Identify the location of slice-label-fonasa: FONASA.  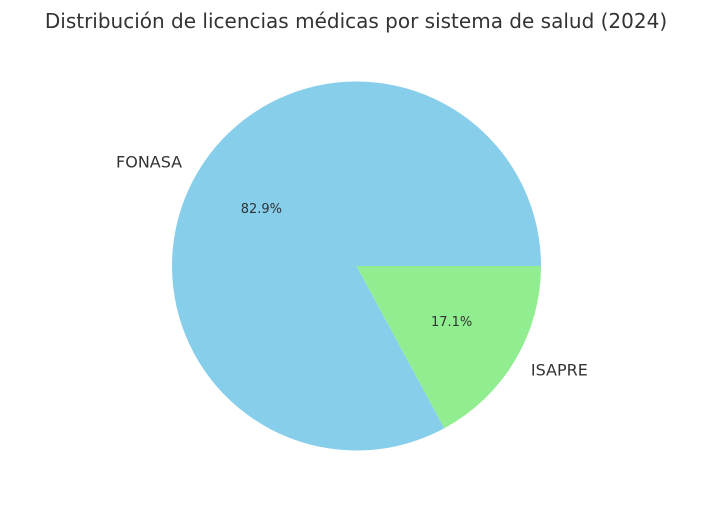
(149, 162).